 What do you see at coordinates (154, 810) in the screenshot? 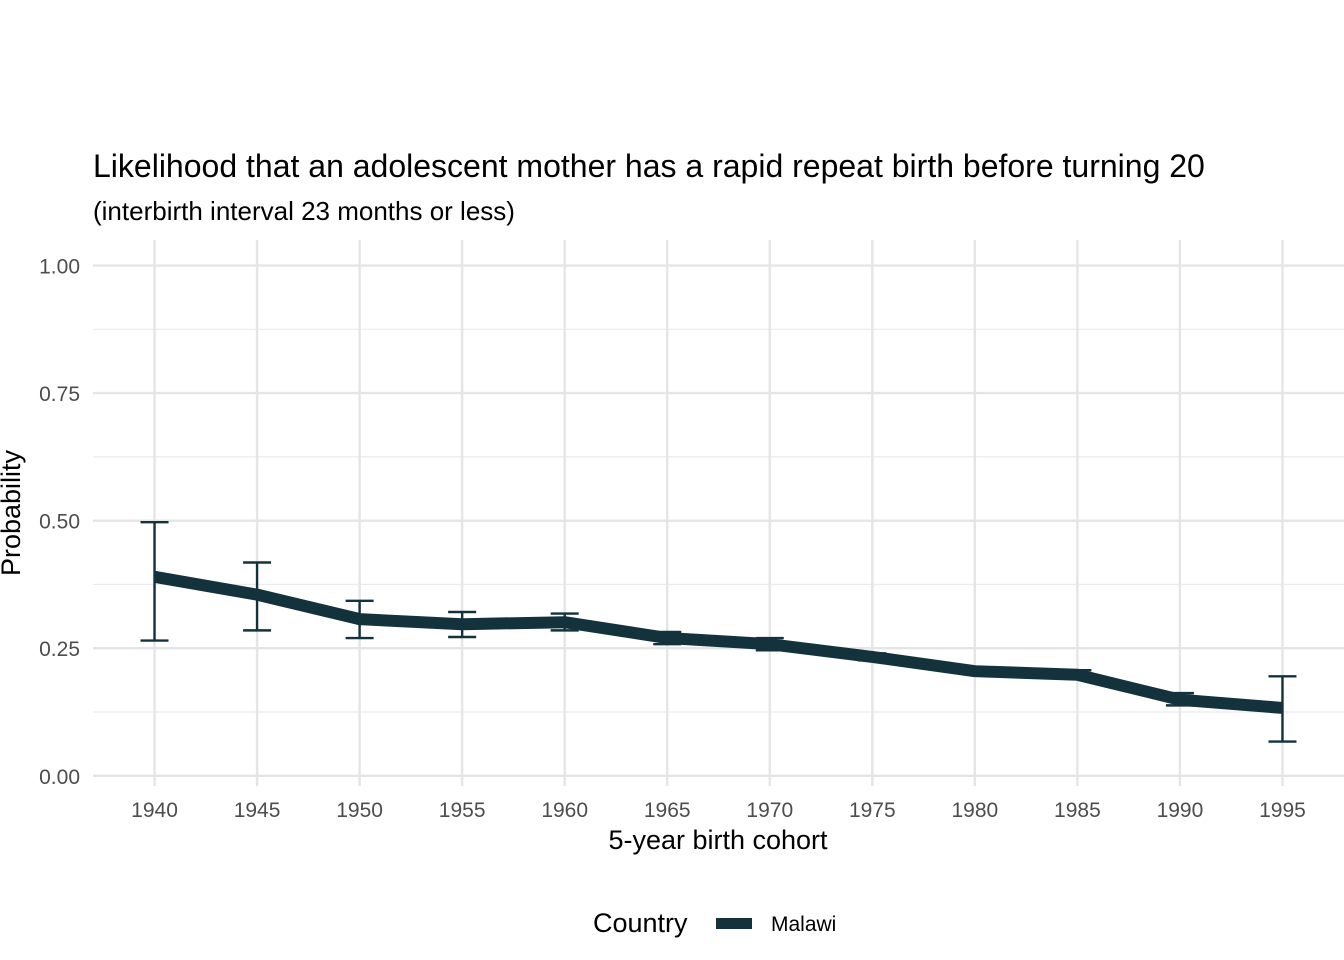
I see `x-tick-label: 1940` at bounding box center [154, 810].